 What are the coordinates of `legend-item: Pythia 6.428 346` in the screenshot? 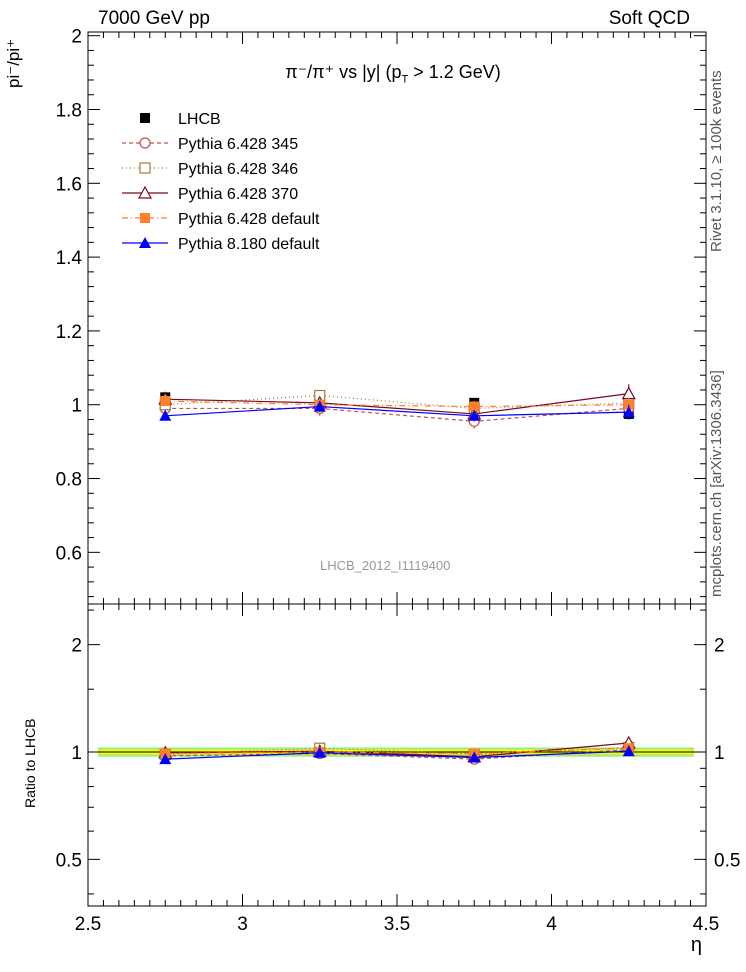 It's located at (210, 169).